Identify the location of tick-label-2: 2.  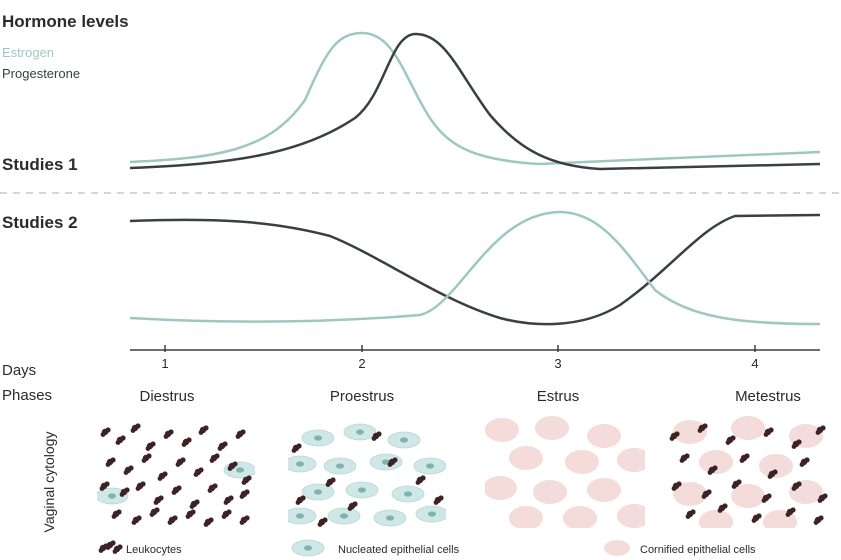
(361, 363).